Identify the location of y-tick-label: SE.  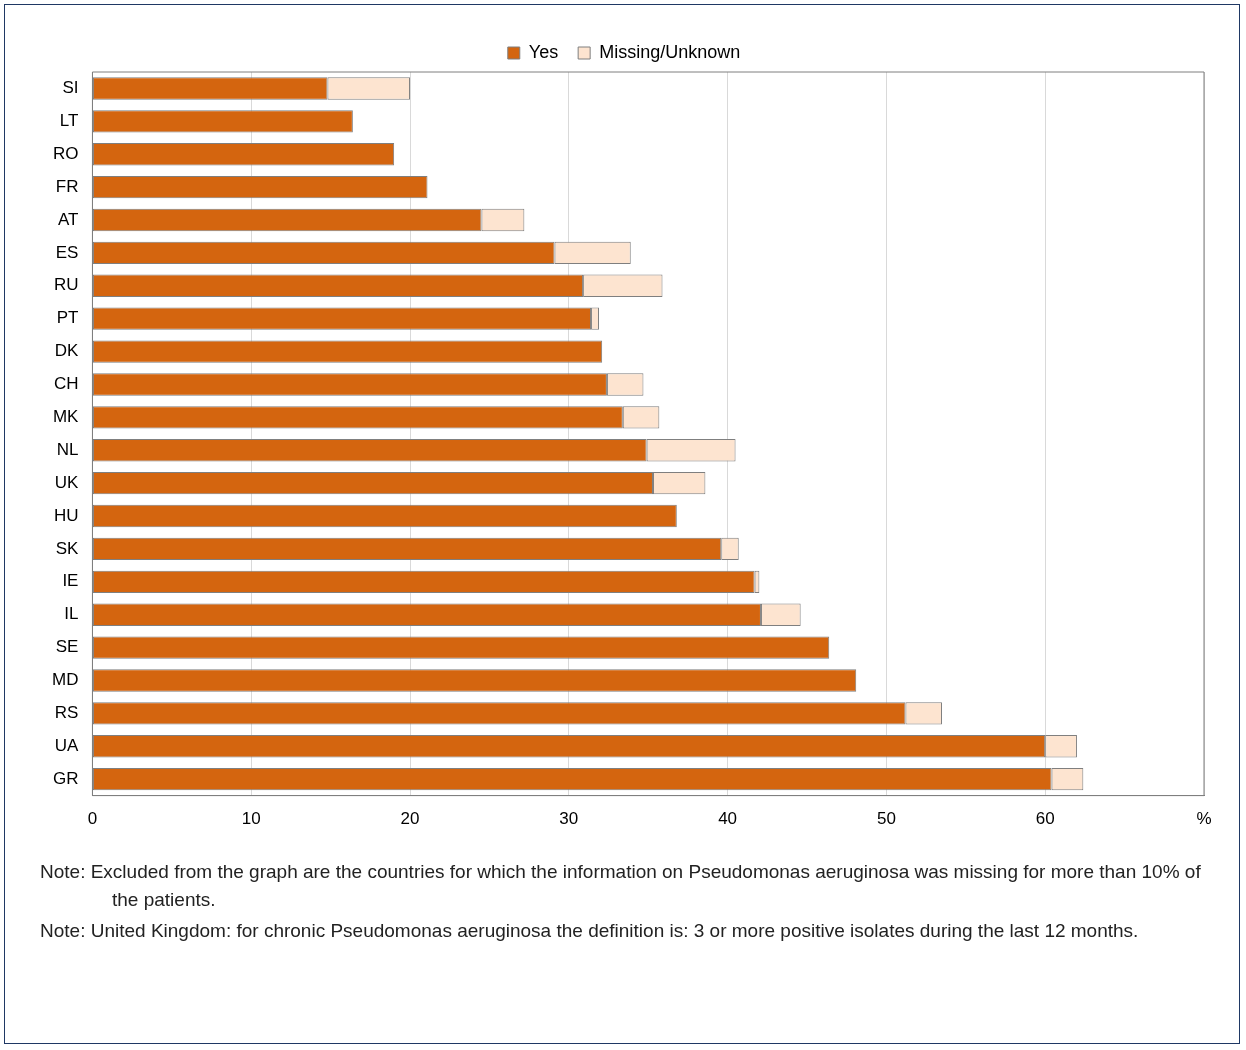
(67, 647).